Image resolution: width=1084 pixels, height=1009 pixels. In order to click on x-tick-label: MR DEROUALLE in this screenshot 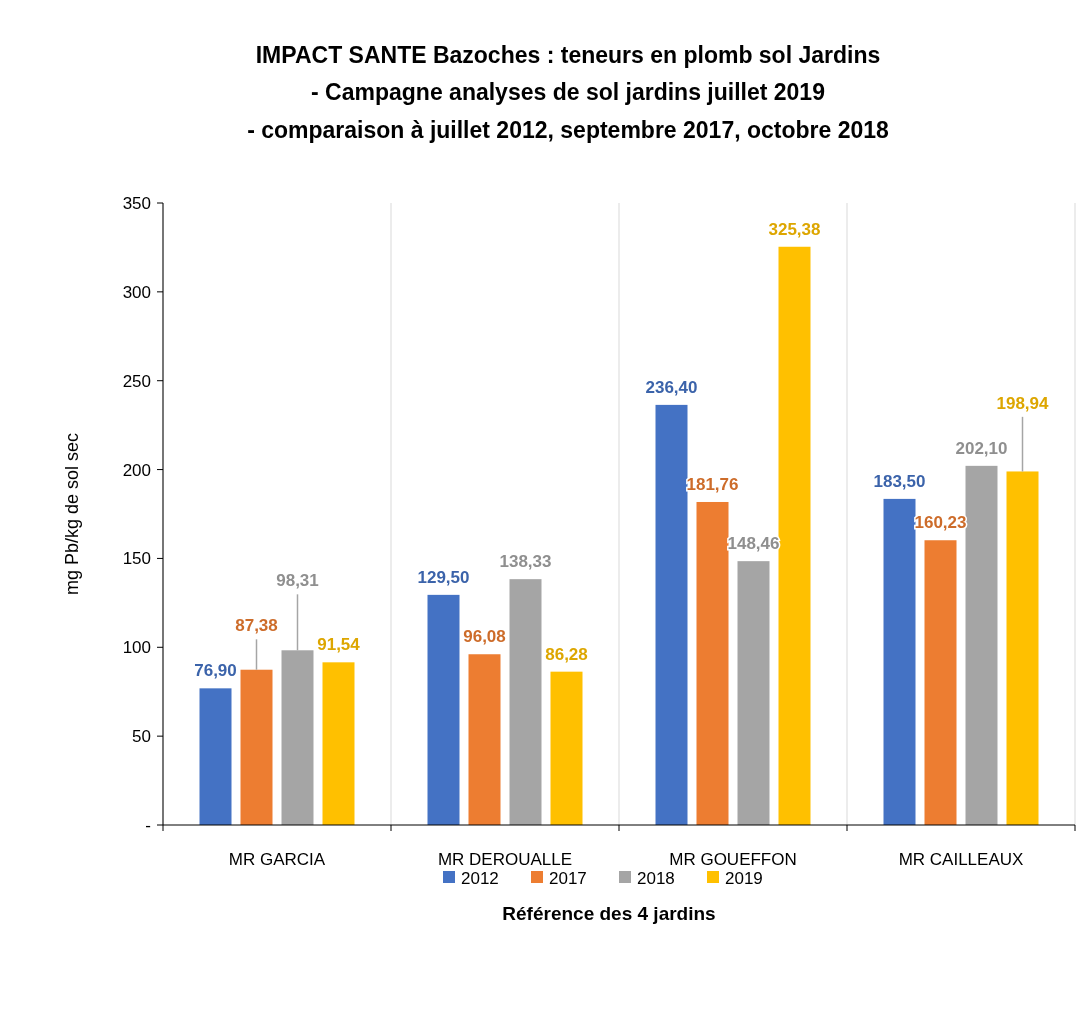, I will do `click(505, 859)`.